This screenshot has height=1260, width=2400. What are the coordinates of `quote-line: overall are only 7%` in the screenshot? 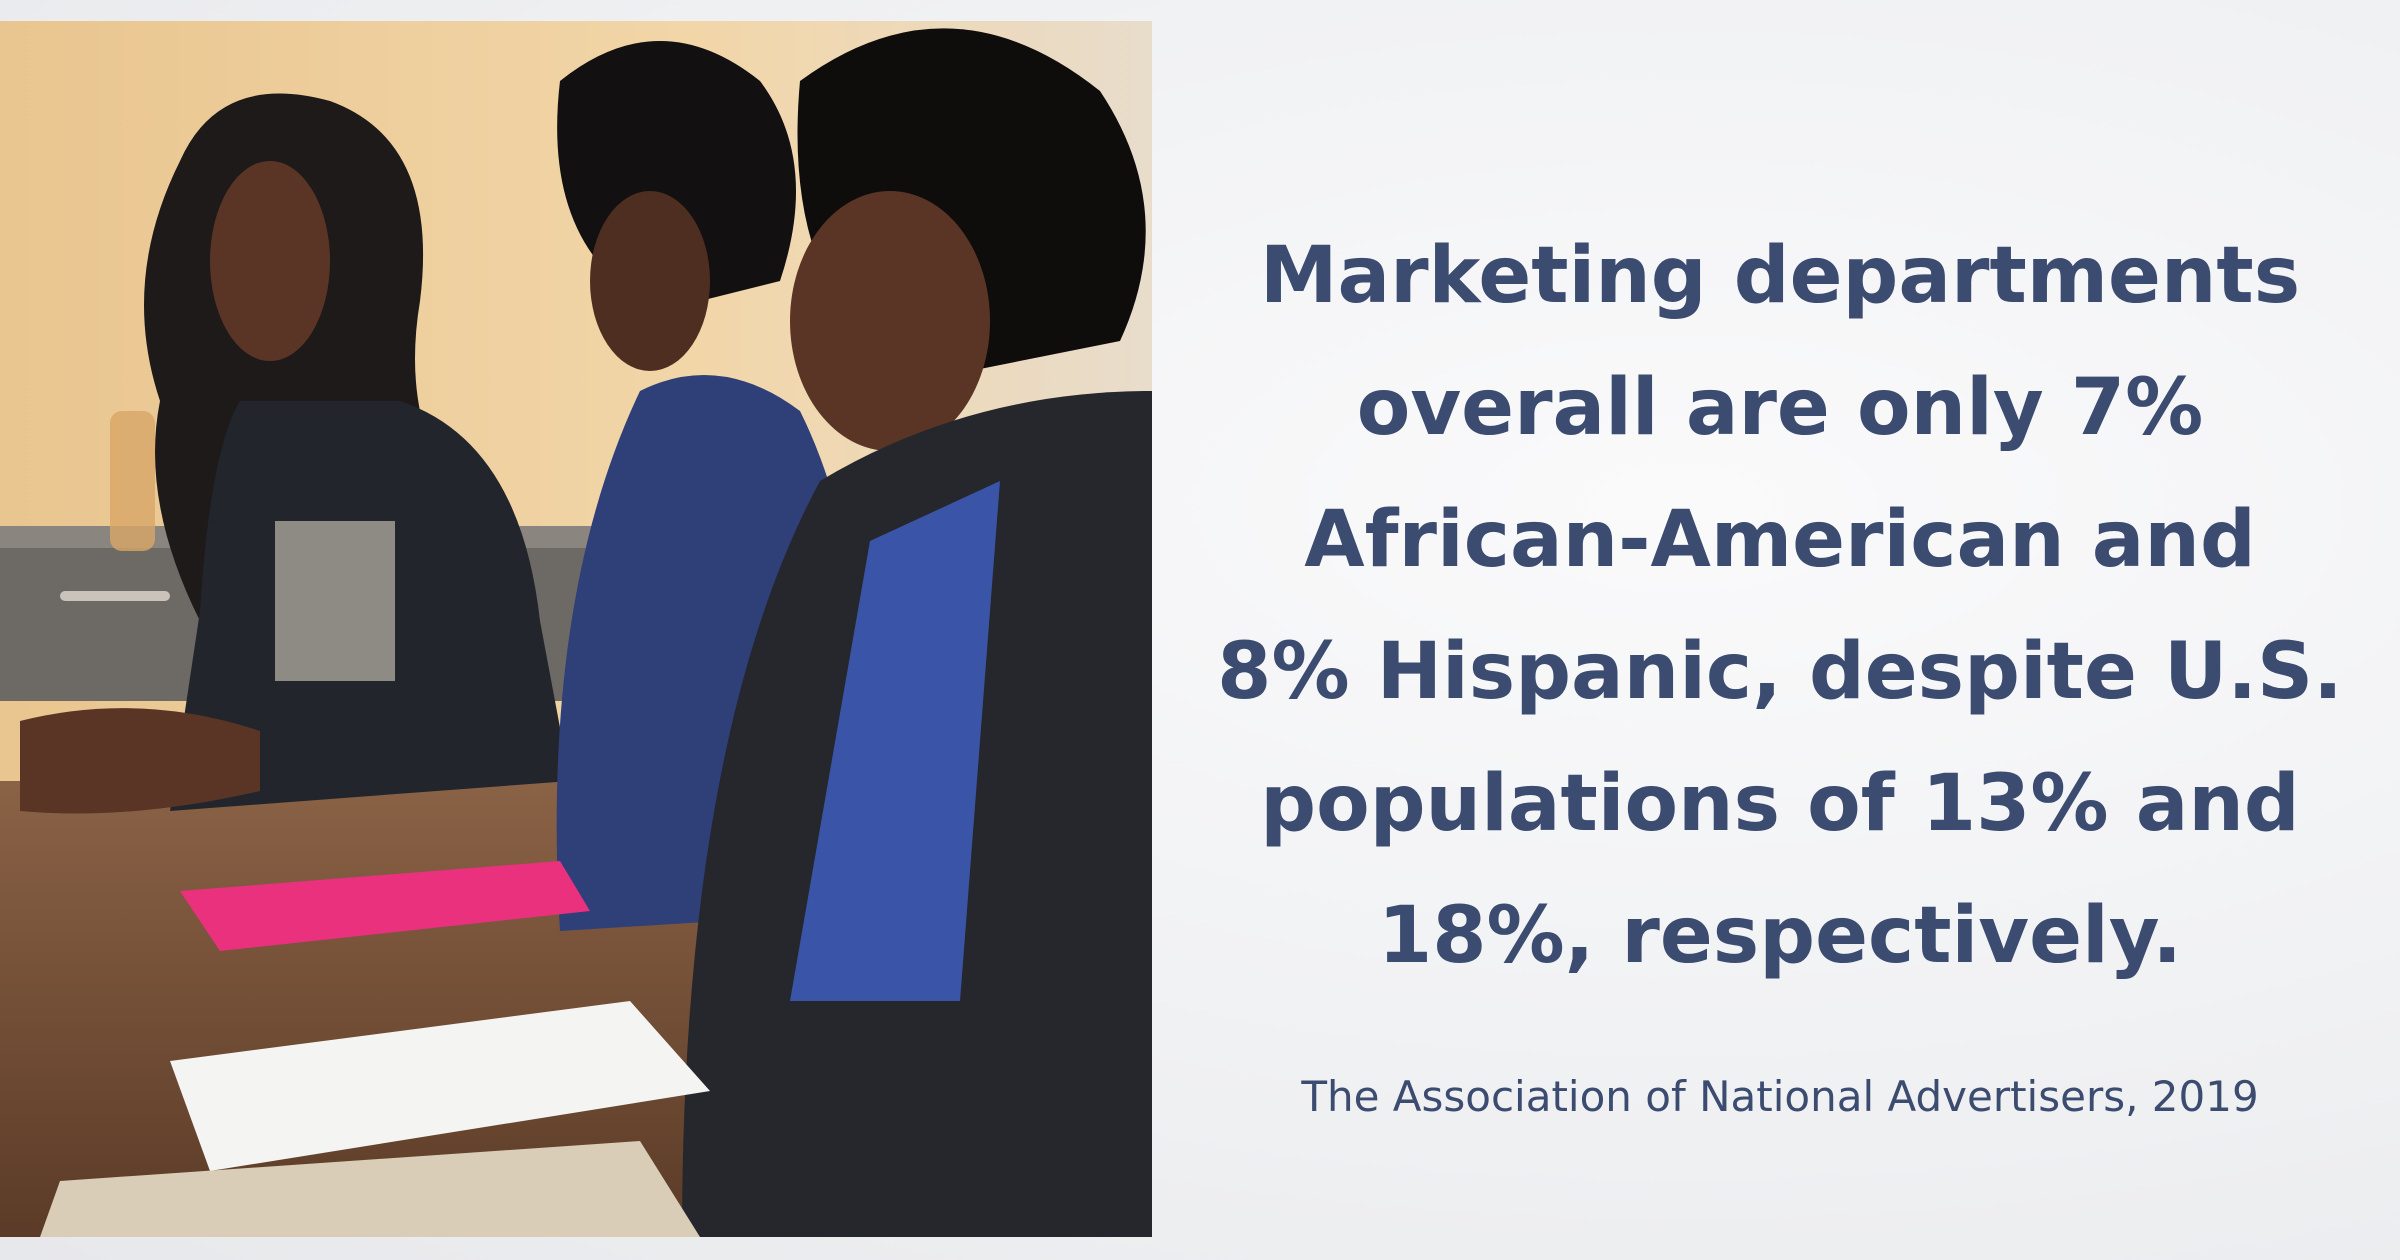 It's located at (1780, 408).